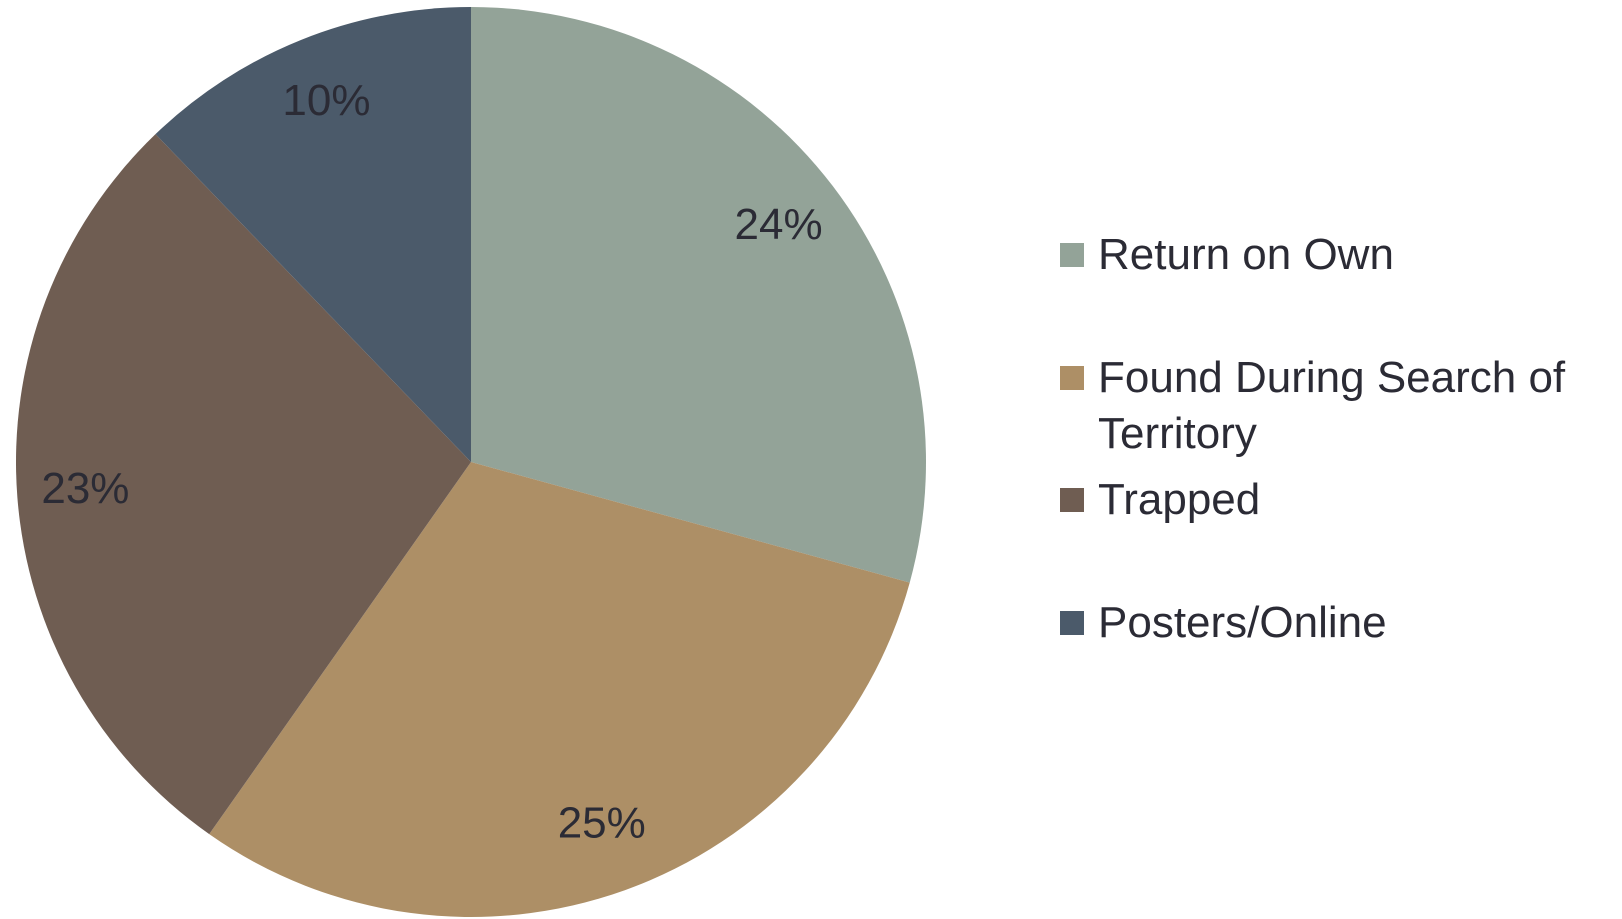 Image resolution: width=1622 pixels, height=919 pixels. I want to click on legend-entry: Return on Own, so click(1340, 255).